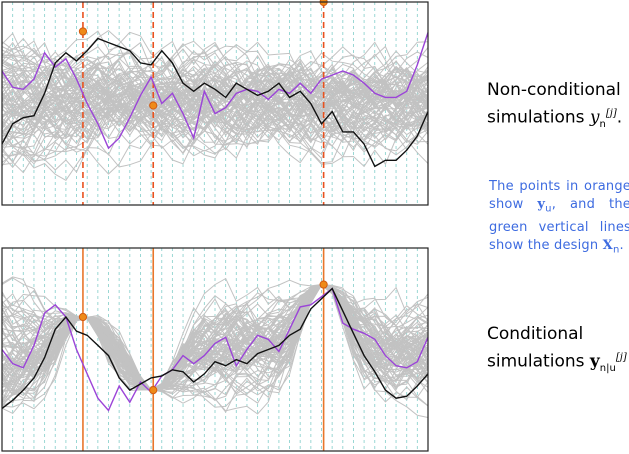 The height and width of the screenshot is (454, 629). What do you see at coordinates (538, 348) in the screenshot?
I see `conditional-label-text: Conditional simulations` at bounding box center [538, 348].